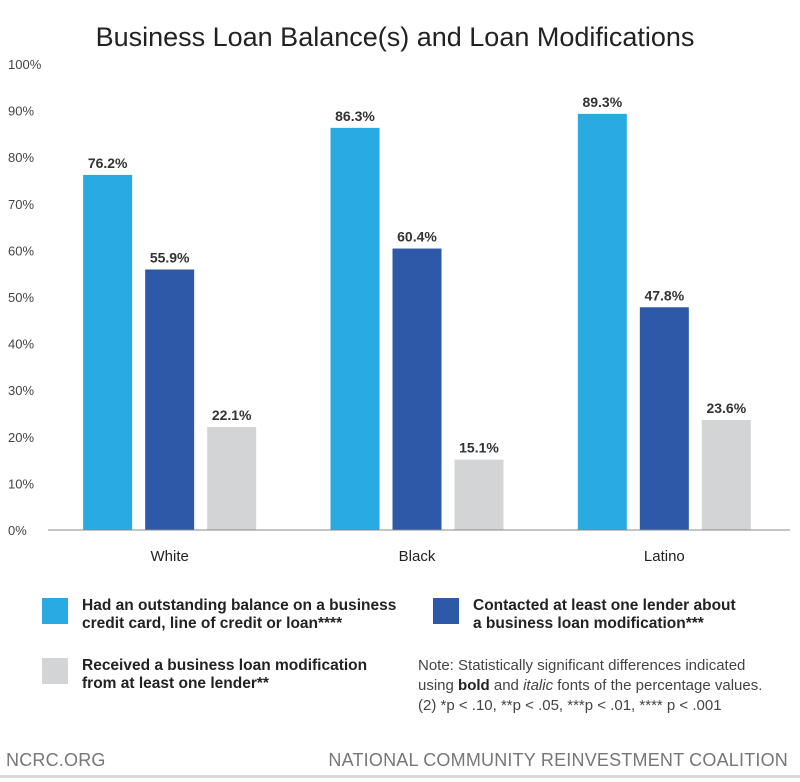  What do you see at coordinates (21, 344) in the screenshot?
I see `y-tick-label: 40%` at bounding box center [21, 344].